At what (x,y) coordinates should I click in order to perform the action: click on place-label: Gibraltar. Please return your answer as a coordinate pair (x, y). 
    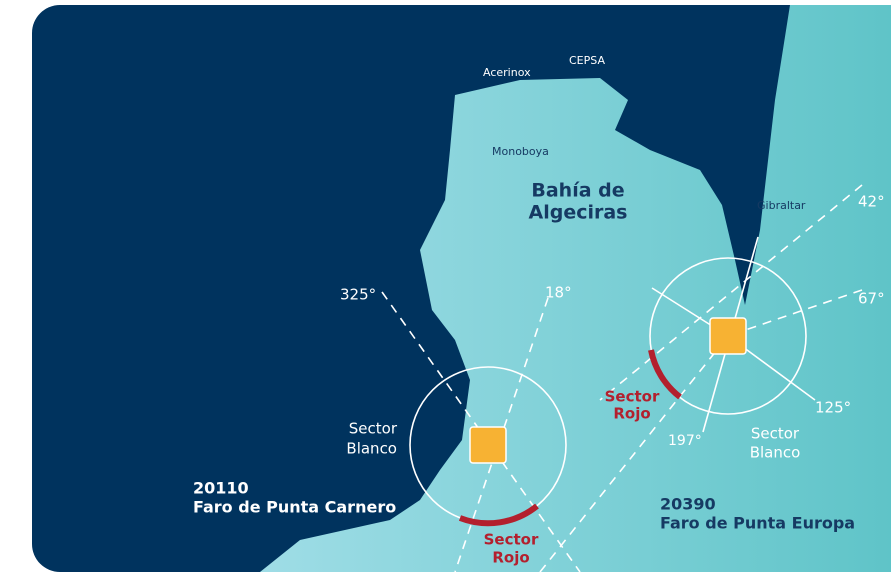
    Looking at the image, I should click on (781, 205).